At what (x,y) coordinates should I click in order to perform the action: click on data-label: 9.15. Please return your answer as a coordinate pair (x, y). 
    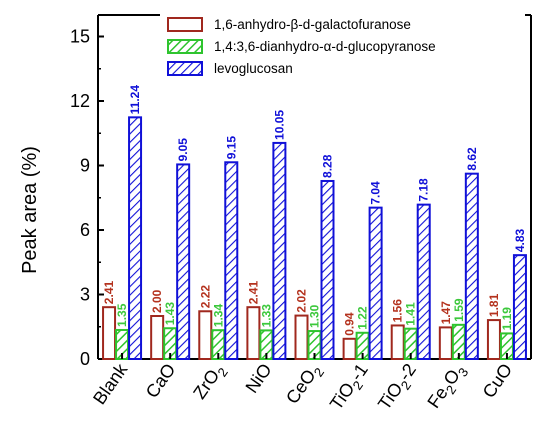
    Looking at the image, I should click on (231, 148).